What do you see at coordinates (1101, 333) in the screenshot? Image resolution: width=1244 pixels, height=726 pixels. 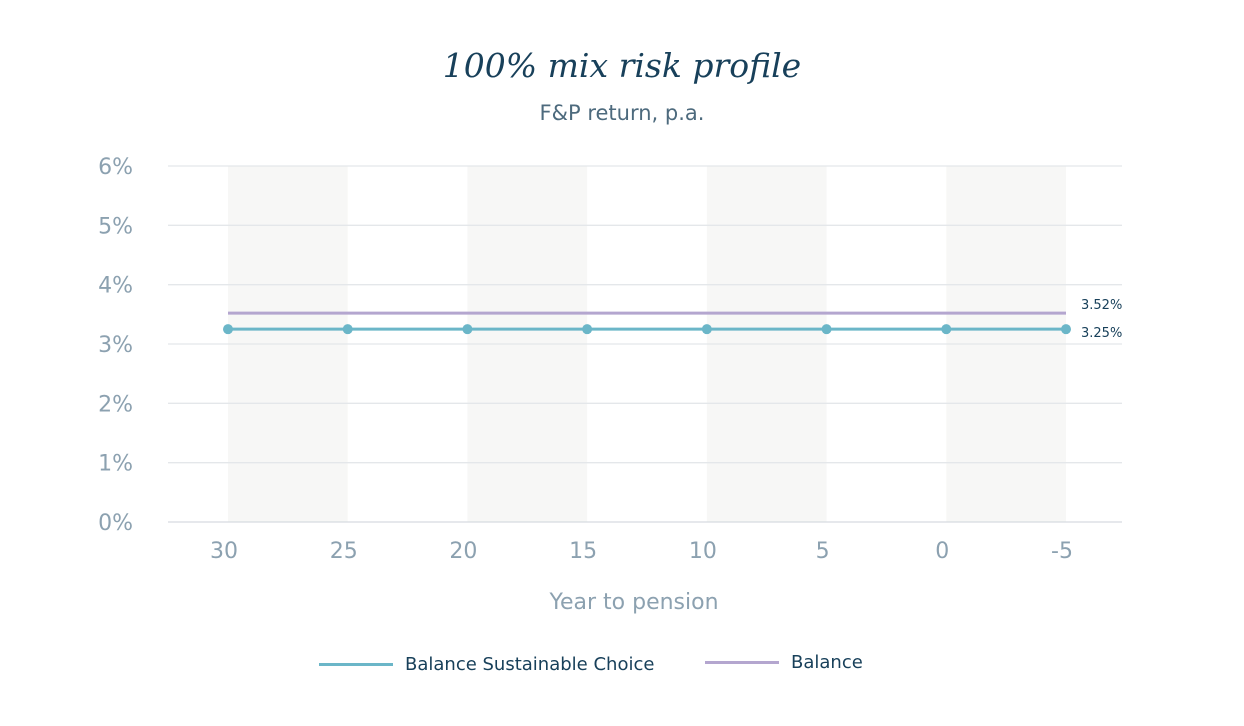 I see `end-value-label: 3.25%` at bounding box center [1101, 333].